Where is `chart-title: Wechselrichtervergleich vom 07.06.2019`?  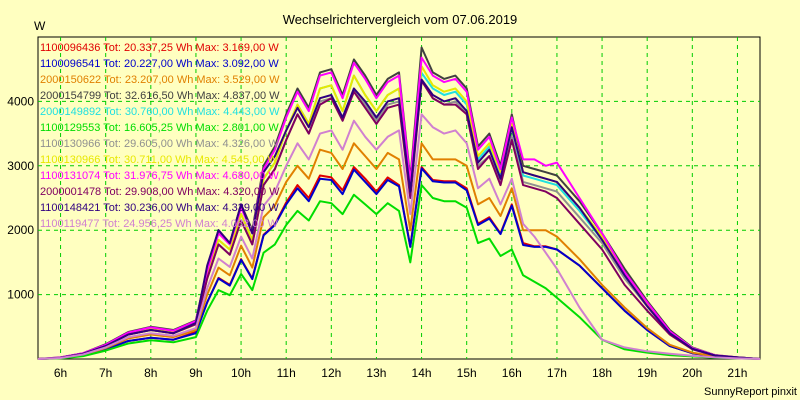 chart-title: Wechselrichtervergleich vom 07.06.2019 is located at coordinates (400, 19).